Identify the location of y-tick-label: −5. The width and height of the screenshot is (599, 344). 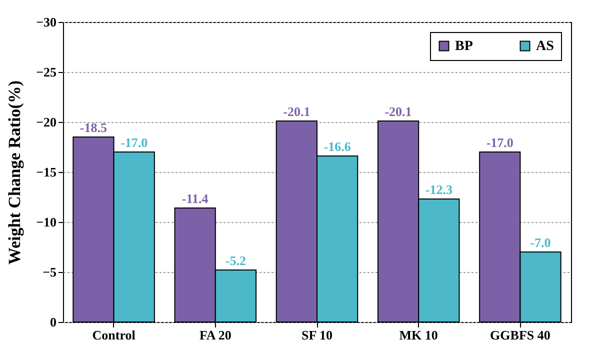
(49, 272).